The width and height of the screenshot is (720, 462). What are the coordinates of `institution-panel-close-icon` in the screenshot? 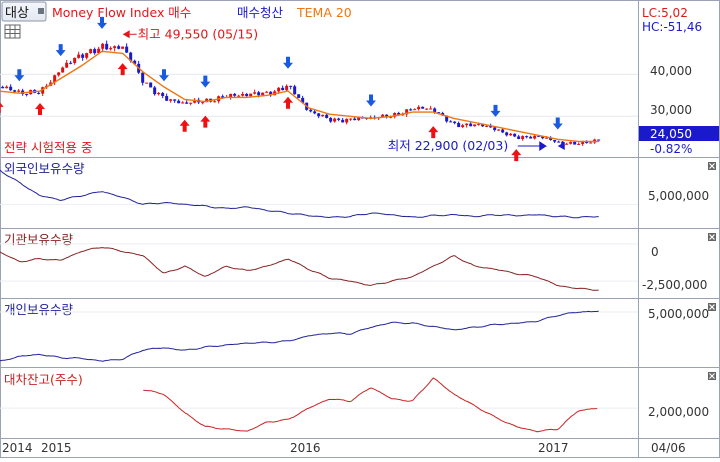 It's located at (712, 237).